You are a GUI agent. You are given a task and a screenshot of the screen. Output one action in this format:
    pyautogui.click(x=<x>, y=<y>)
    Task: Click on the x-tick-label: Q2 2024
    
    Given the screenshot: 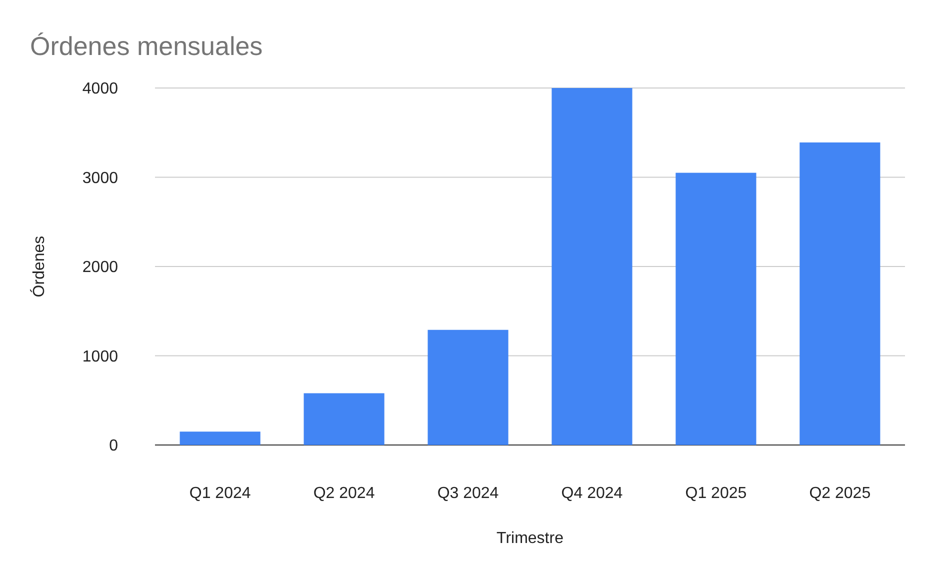 What is the action you would take?
    pyautogui.click(x=344, y=493)
    